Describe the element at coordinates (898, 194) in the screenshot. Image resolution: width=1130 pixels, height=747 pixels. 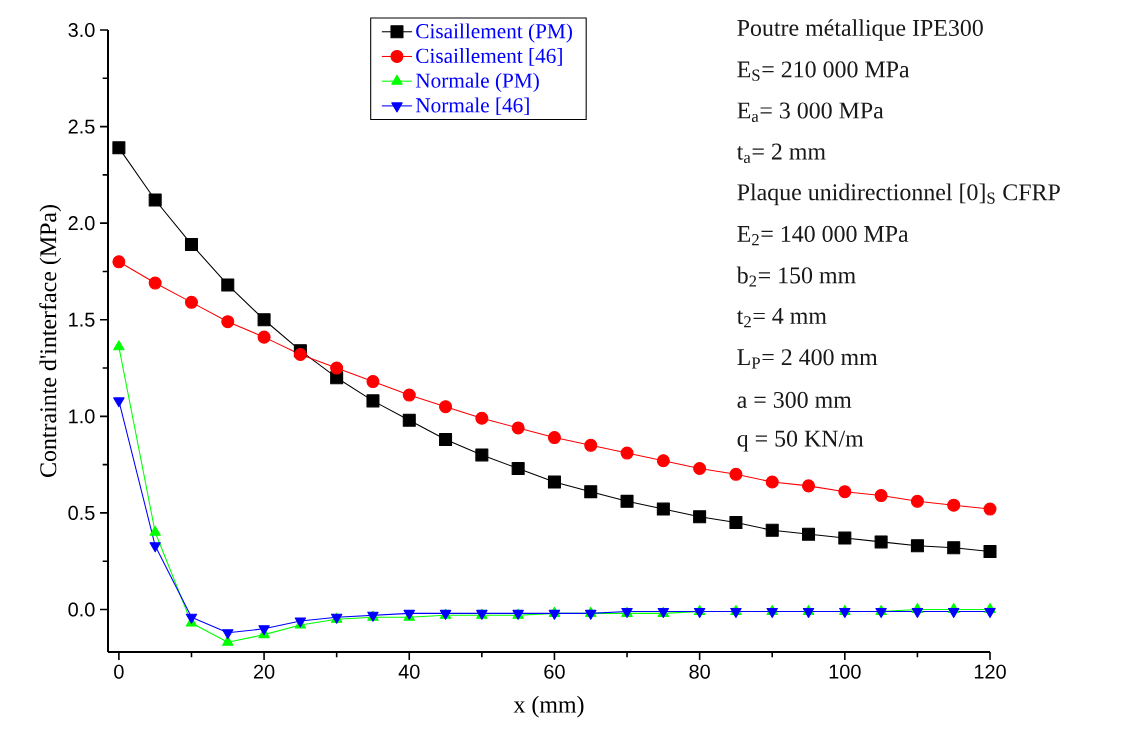
I see `annotation: Plaque unidirectionnel [0]$_{S}$ CFRP` at that location.